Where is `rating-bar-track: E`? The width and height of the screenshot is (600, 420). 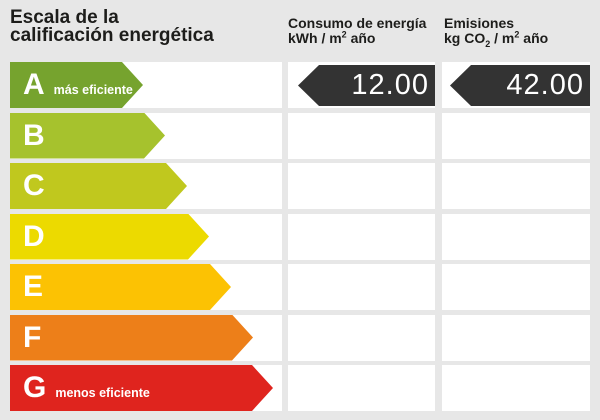
rating-bar-track: E is located at coordinates (146, 287).